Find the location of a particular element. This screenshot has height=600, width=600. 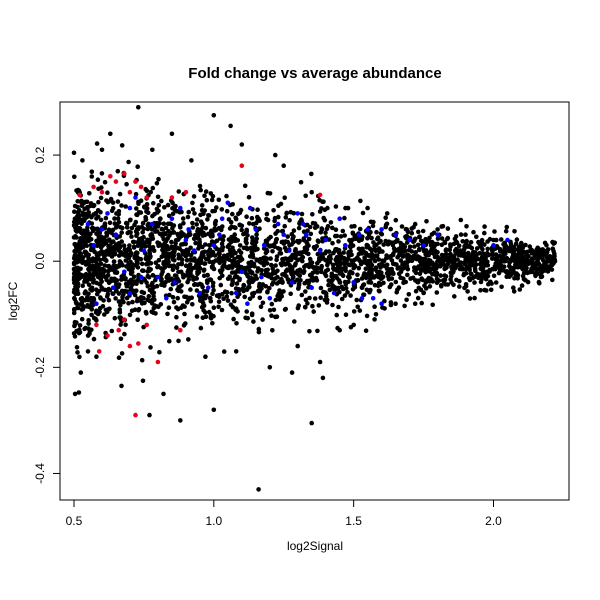

y-tick-label: 0.2 is located at coordinates (40, 154).